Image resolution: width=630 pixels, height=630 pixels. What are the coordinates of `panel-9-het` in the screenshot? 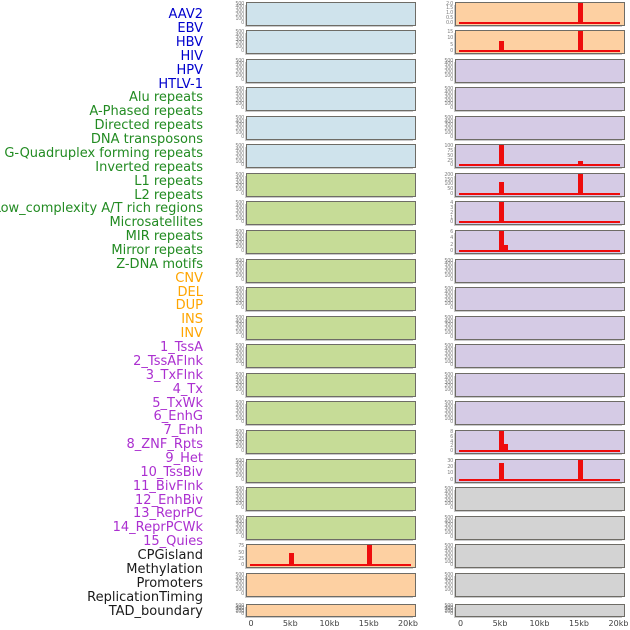 It's located at (540, 299).